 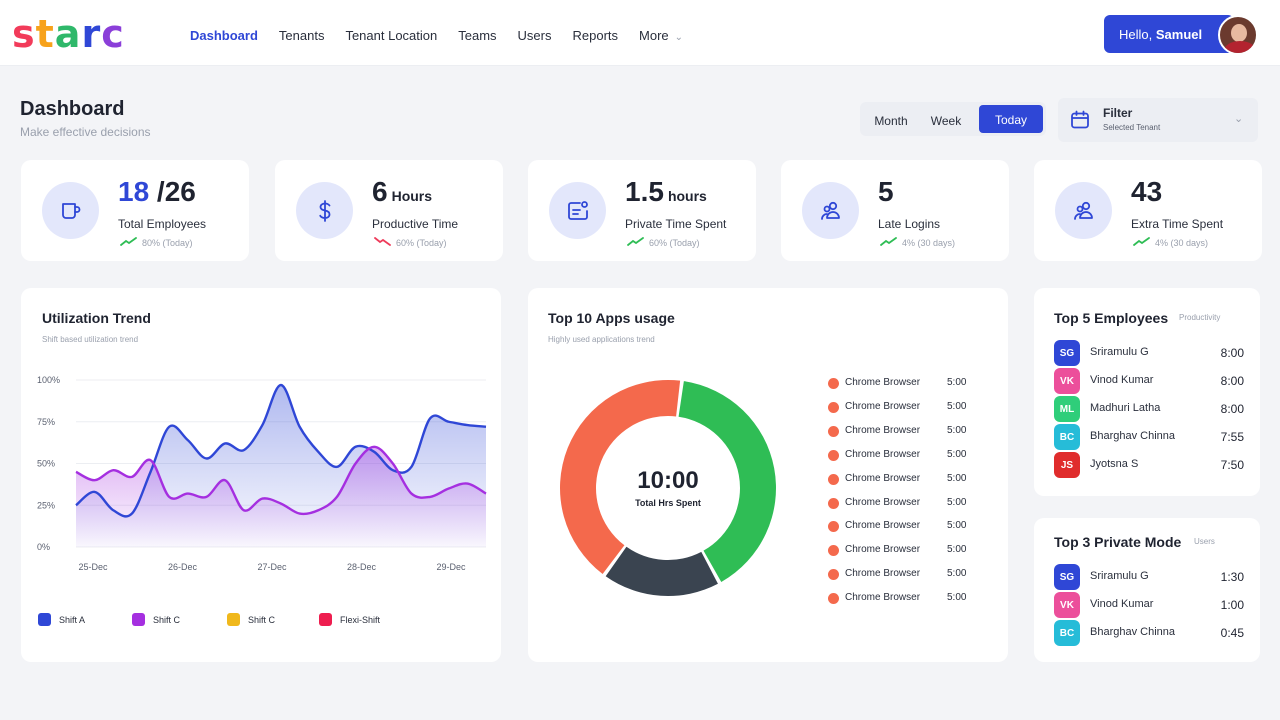 I want to click on greeting-text: Hello,, so click(x=1136, y=34).